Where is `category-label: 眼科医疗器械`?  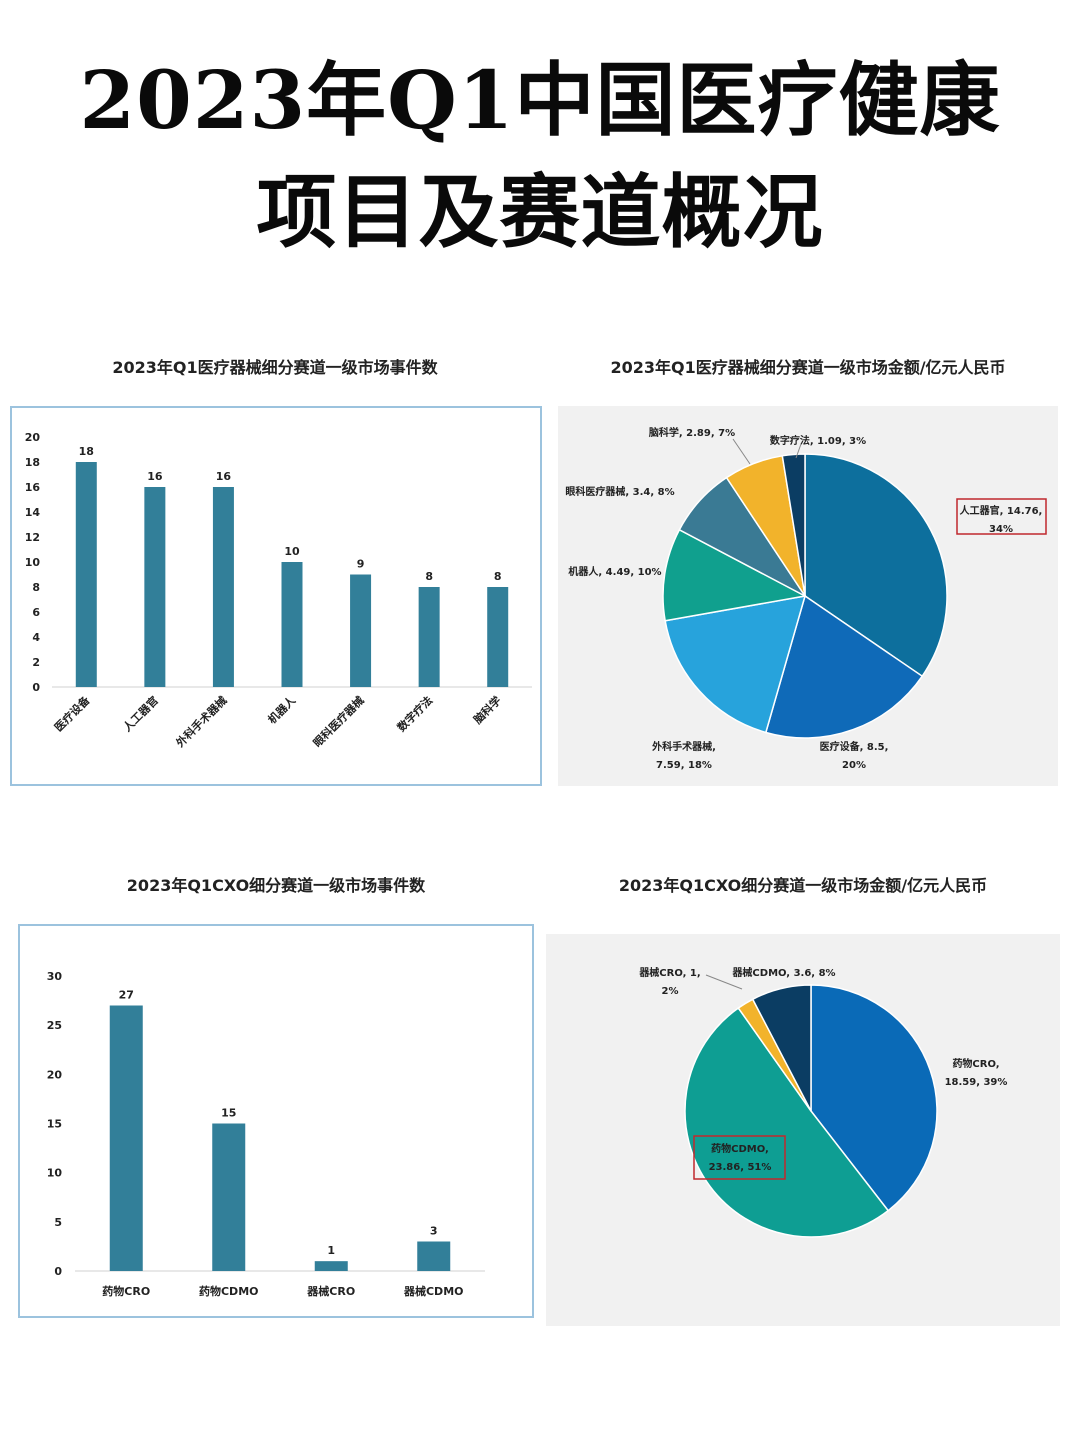 category-label: 眼科医疗器械 is located at coordinates (338, 721).